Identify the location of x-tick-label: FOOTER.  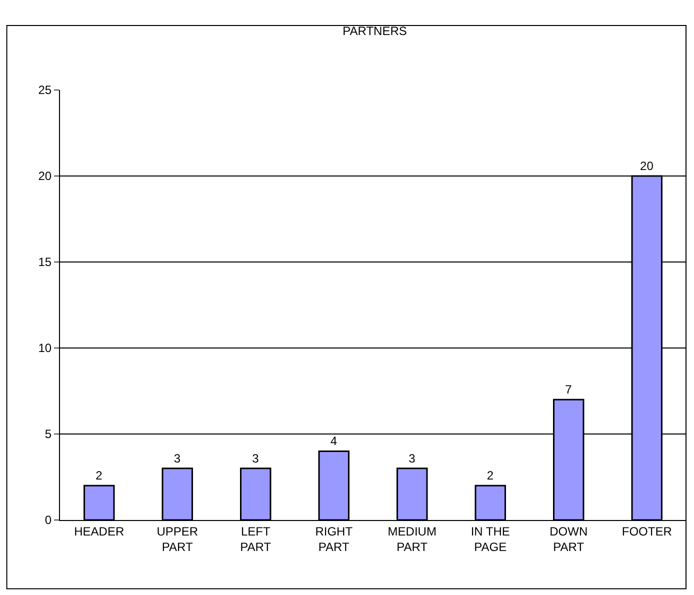
(647, 531).